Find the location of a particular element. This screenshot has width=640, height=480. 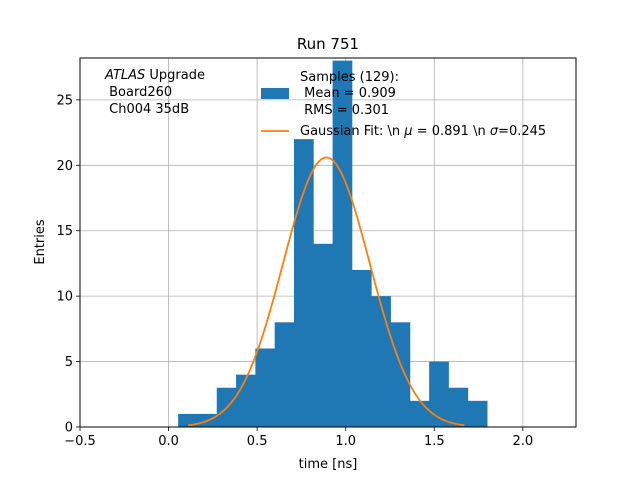

y-tick-label: 20 is located at coordinates (64, 166).